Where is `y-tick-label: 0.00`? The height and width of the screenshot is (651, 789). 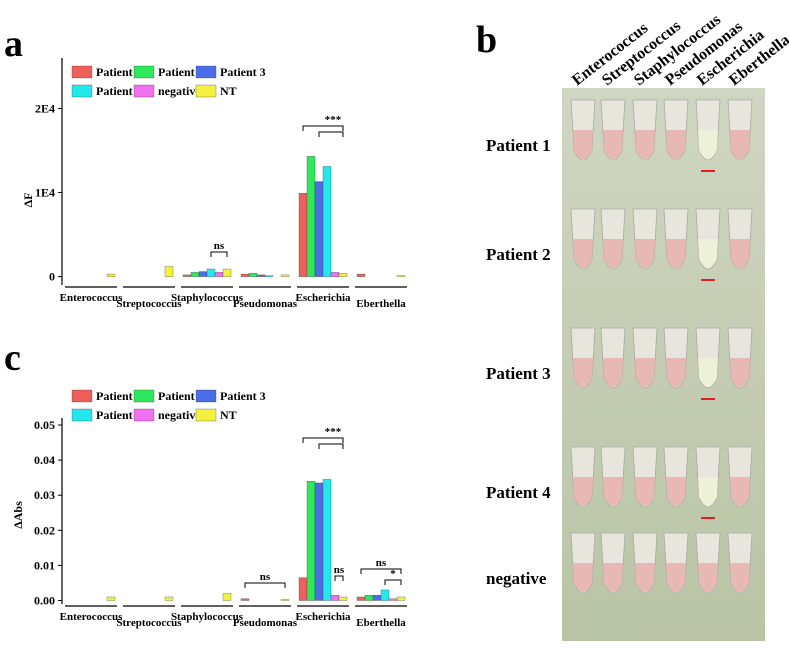
y-tick-label: 0.00 is located at coordinates (44, 600).